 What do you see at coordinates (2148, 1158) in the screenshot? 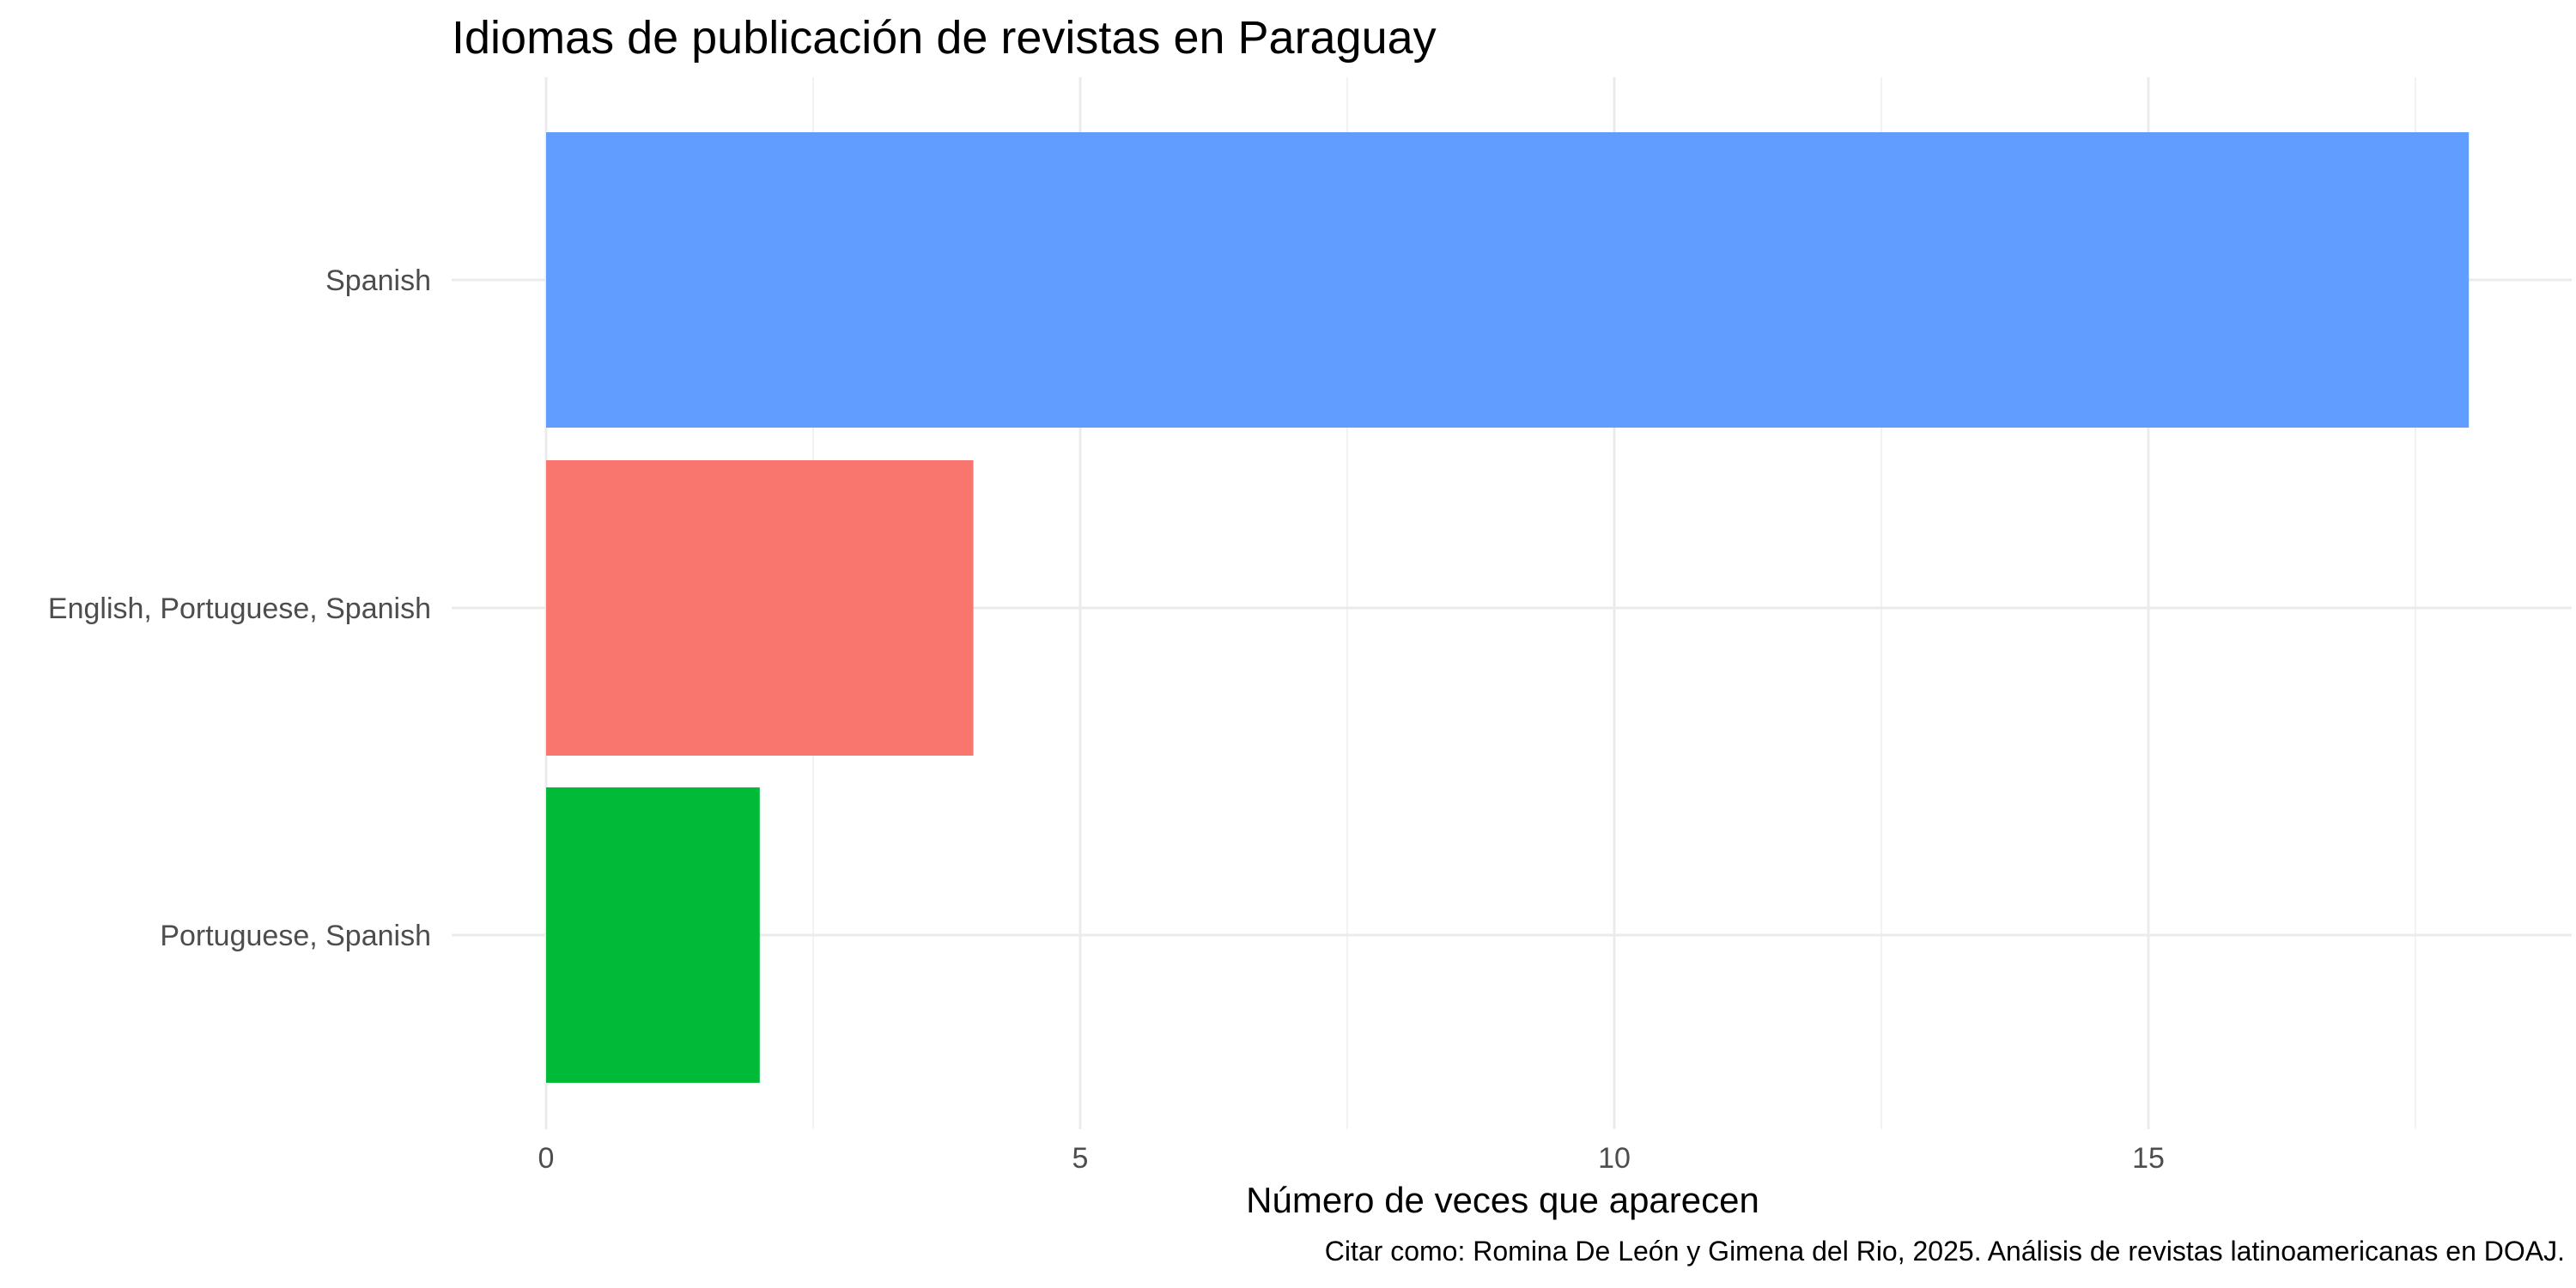
I see `x-tick-label: 15` at bounding box center [2148, 1158].